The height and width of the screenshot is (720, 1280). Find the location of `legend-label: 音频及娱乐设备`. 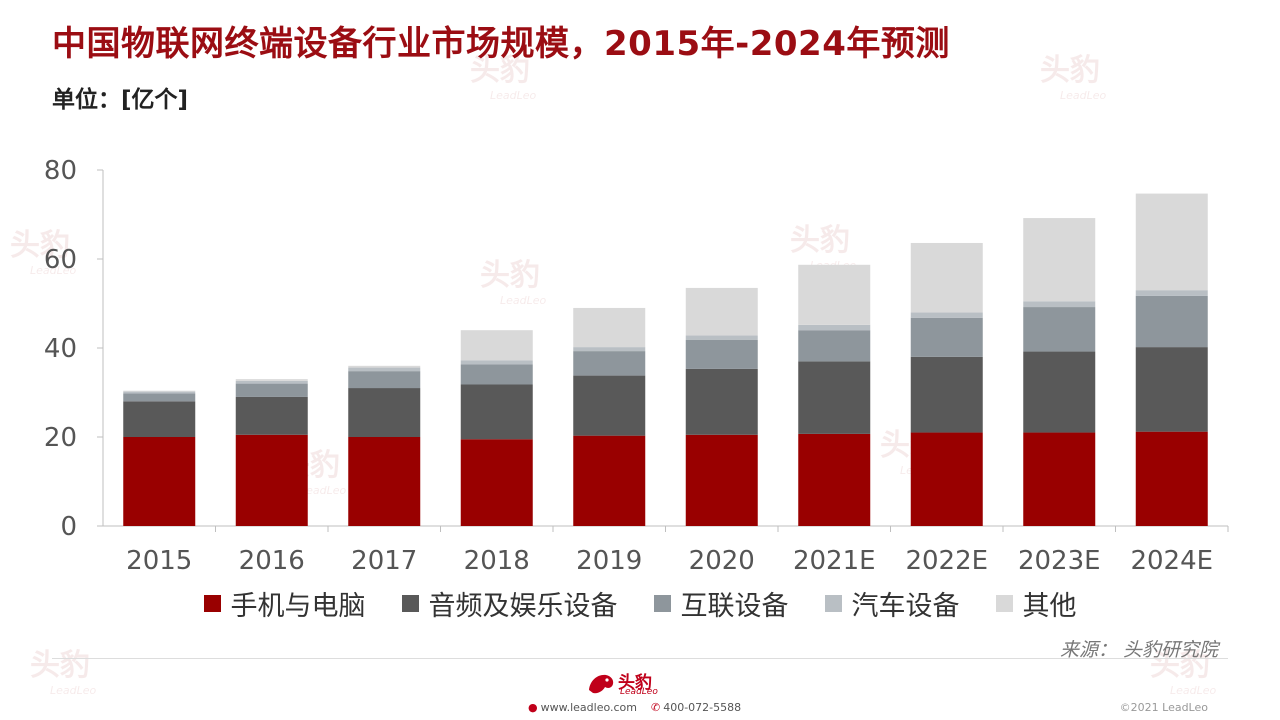

legend-label: 音频及娱乐设备 is located at coordinates (523, 606).